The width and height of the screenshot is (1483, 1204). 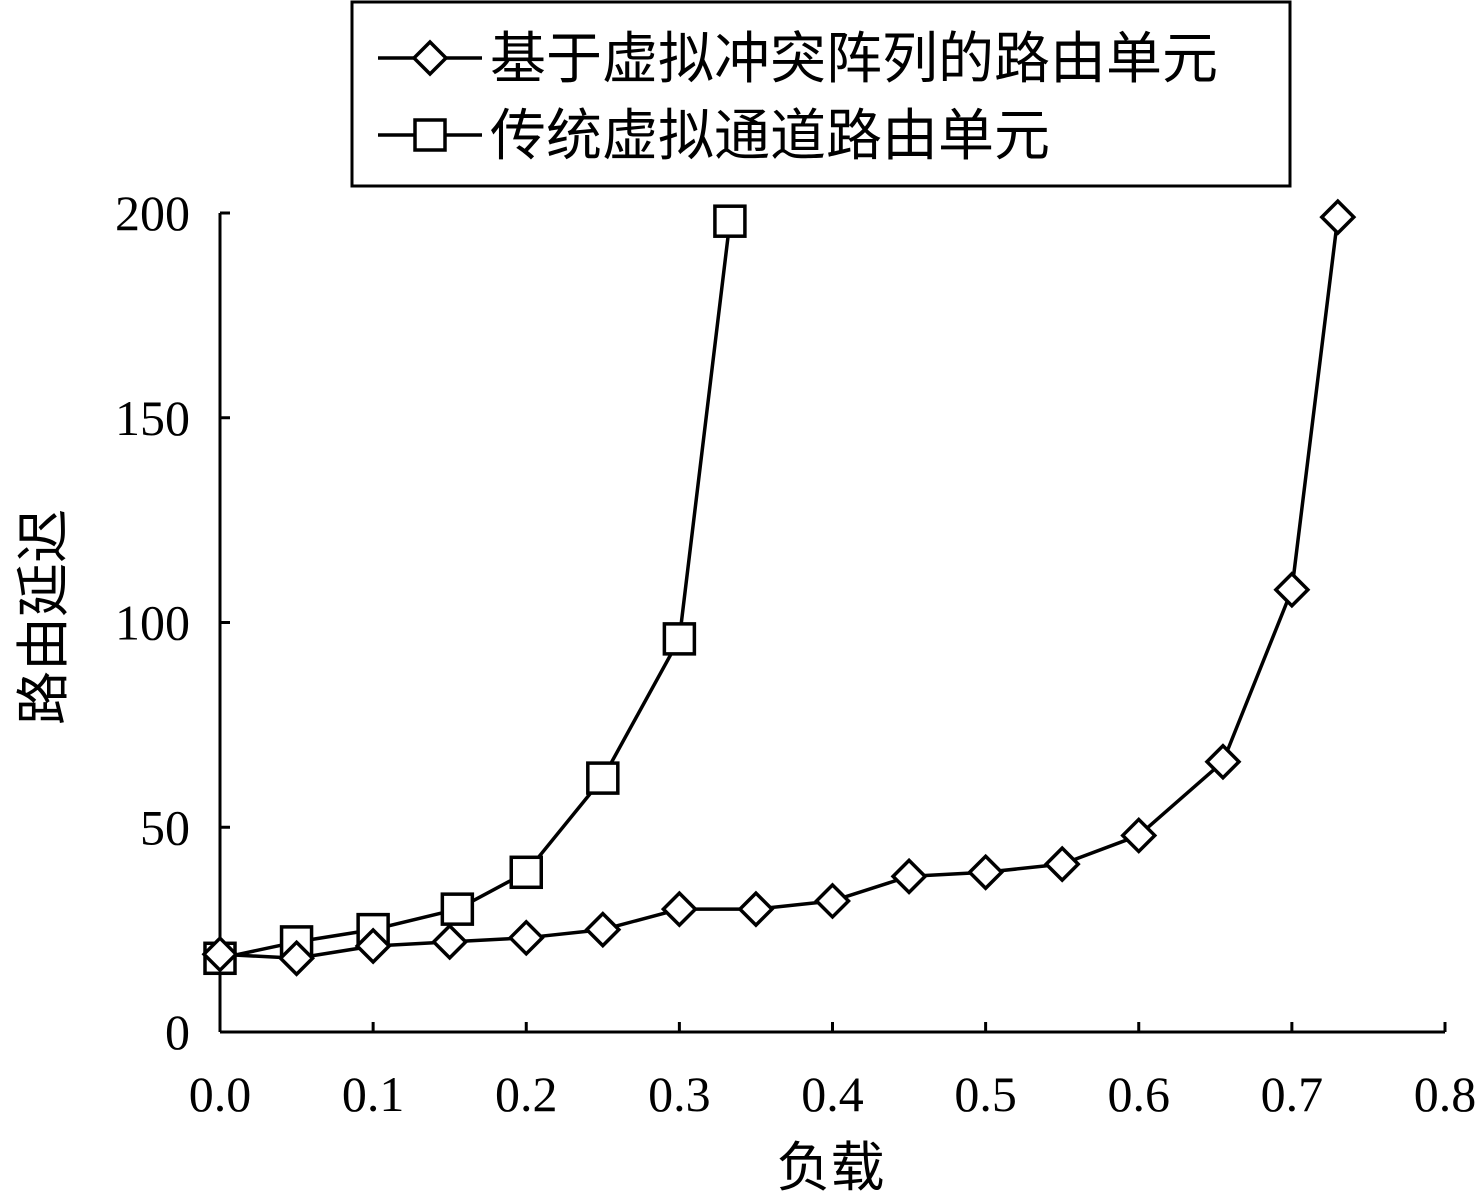 What do you see at coordinates (373, 1094) in the screenshot?
I see `x-tick-label: 0.1` at bounding box center [373, 1094].